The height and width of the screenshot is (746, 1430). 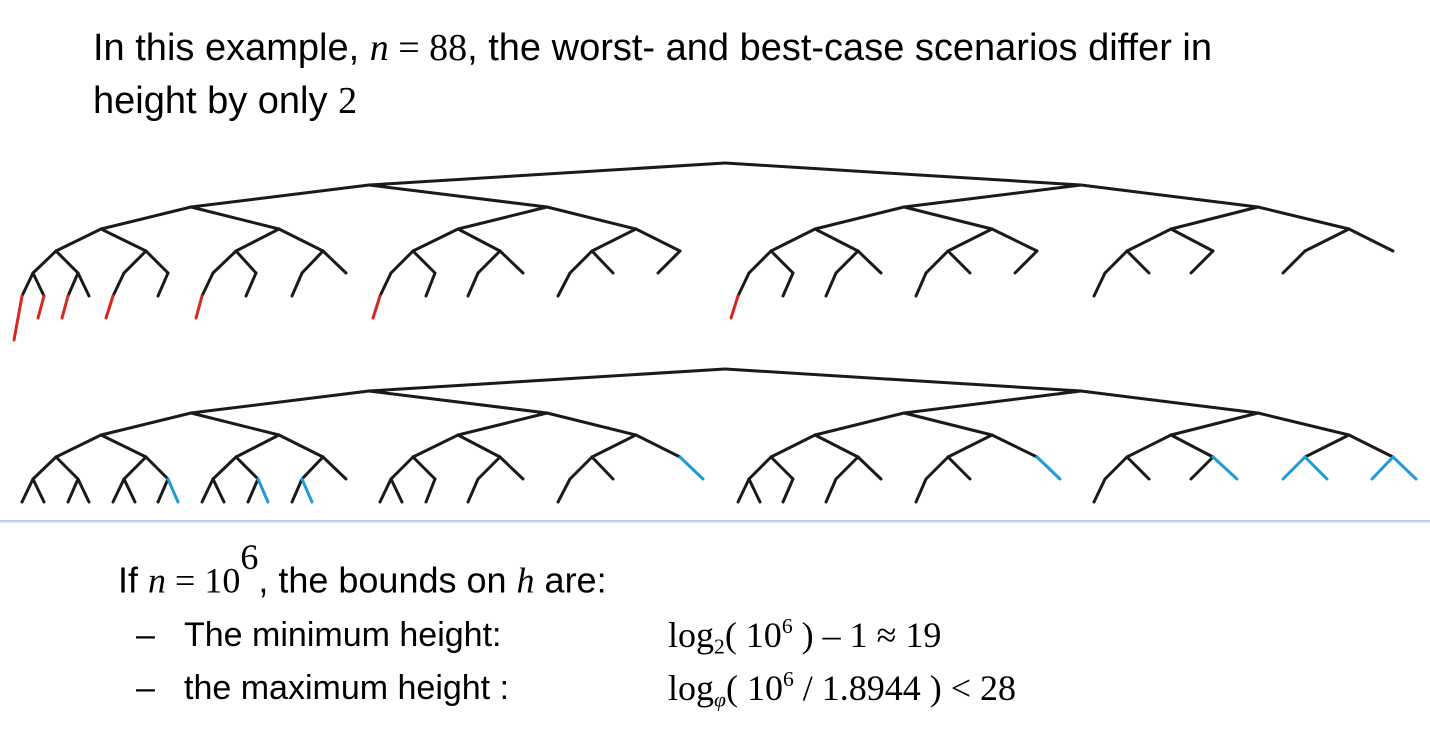 I want to click on bounds-section: If n = 106, the bounds on h are:, so click(x=362, y=570).